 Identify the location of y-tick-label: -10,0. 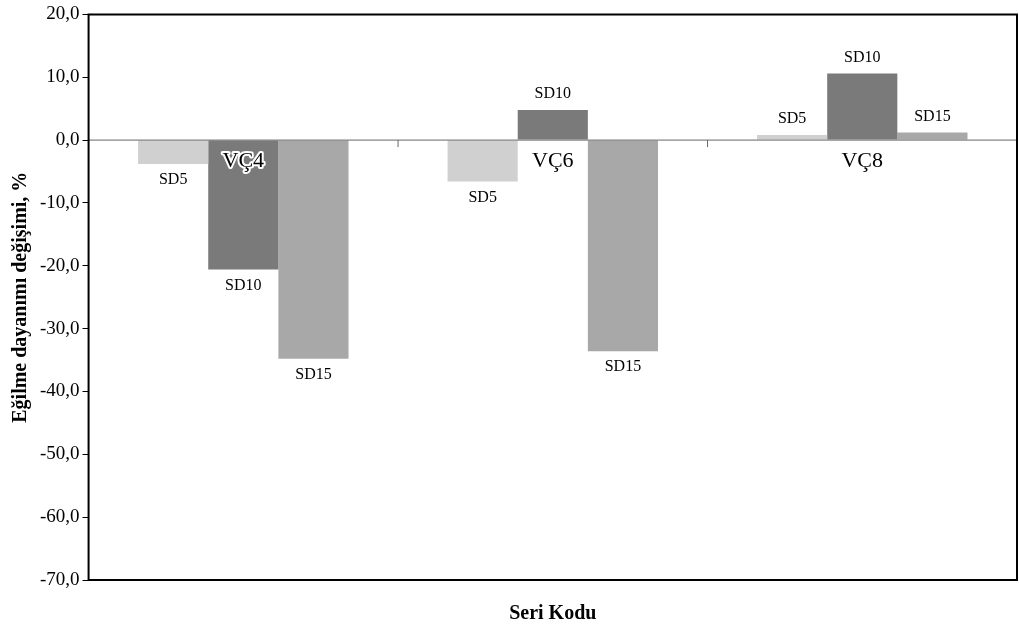
(60, 201).